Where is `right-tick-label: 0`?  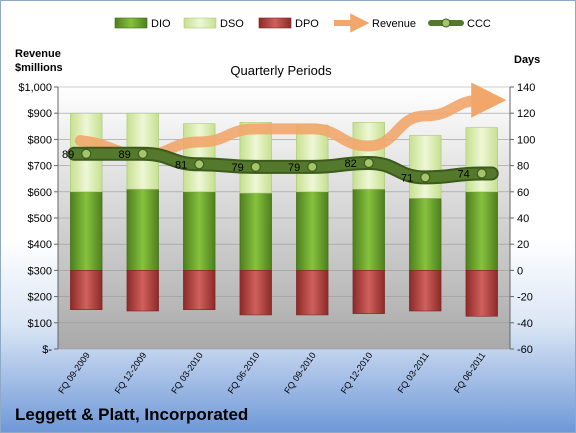 right-tick-label: 0 is located at coordinates (520, 271).